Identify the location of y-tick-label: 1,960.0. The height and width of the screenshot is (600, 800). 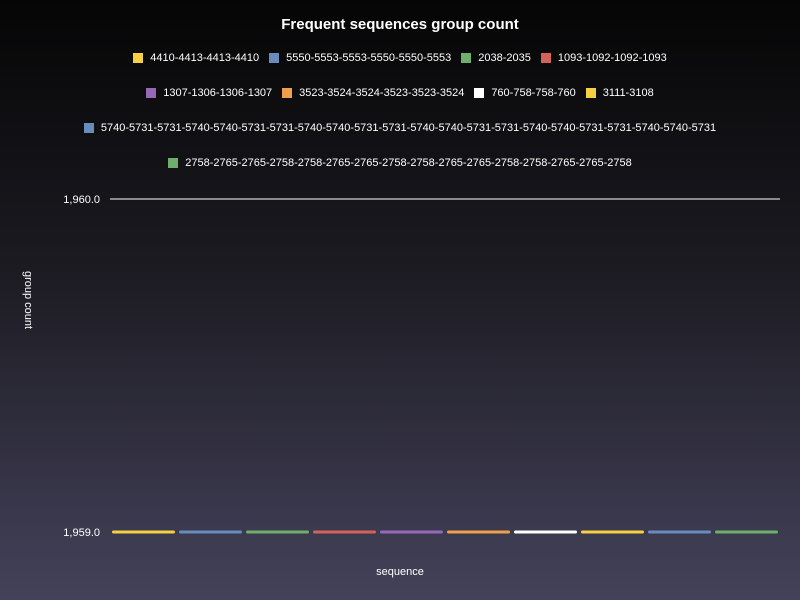
(81, 200).